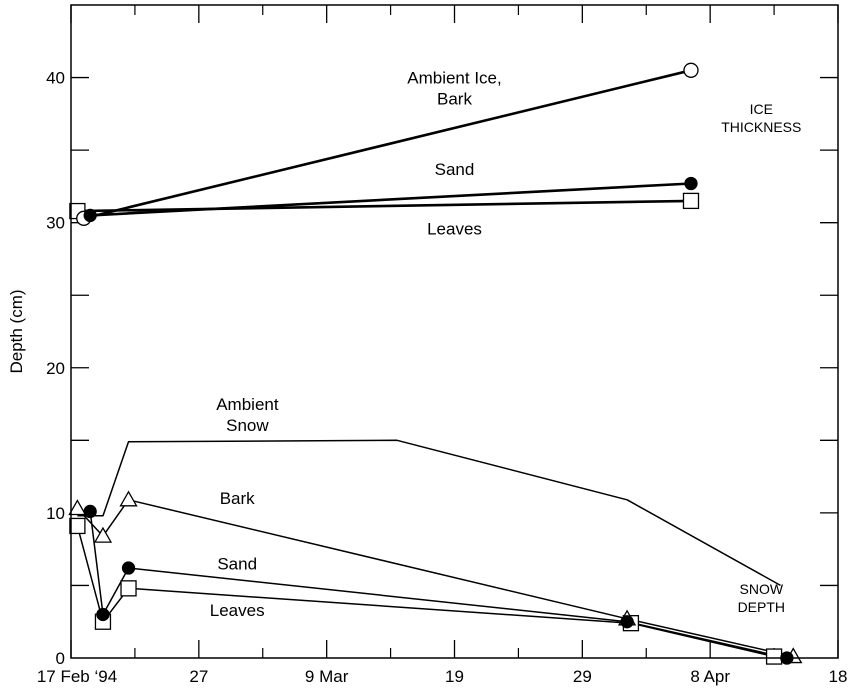 The image size is (855, 691). What do you see at coordinates (247, 404) in the screenshot?
I see `annotation-ambient-snow: Ambient` at bounding box center [247, 404].